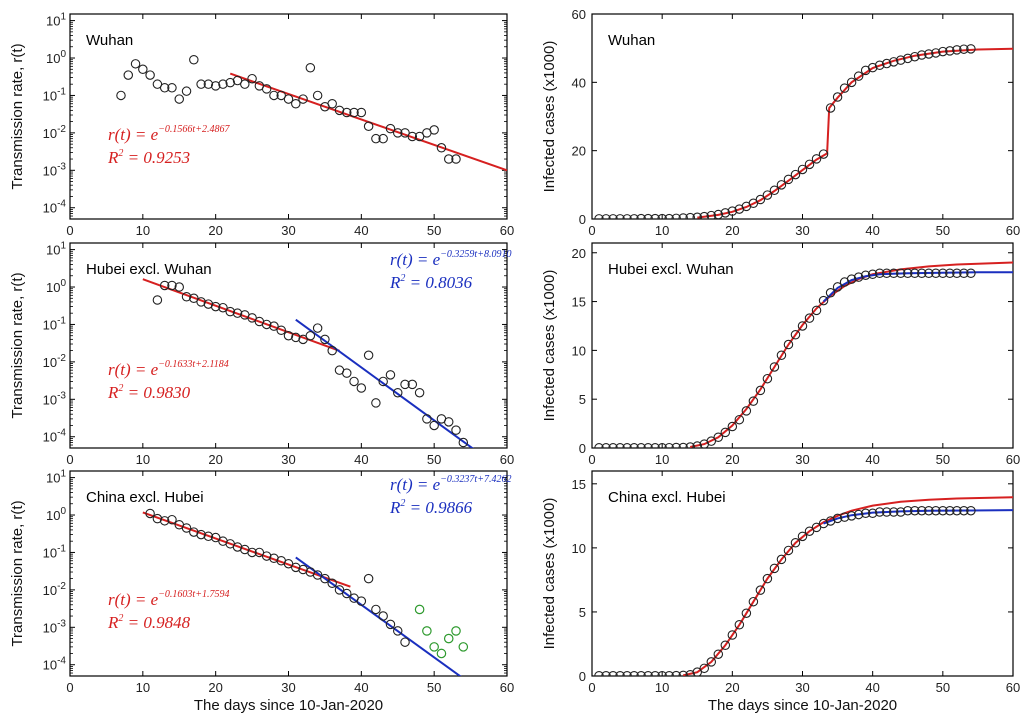  I want to click on excluded-data-point, so click(427, 631).